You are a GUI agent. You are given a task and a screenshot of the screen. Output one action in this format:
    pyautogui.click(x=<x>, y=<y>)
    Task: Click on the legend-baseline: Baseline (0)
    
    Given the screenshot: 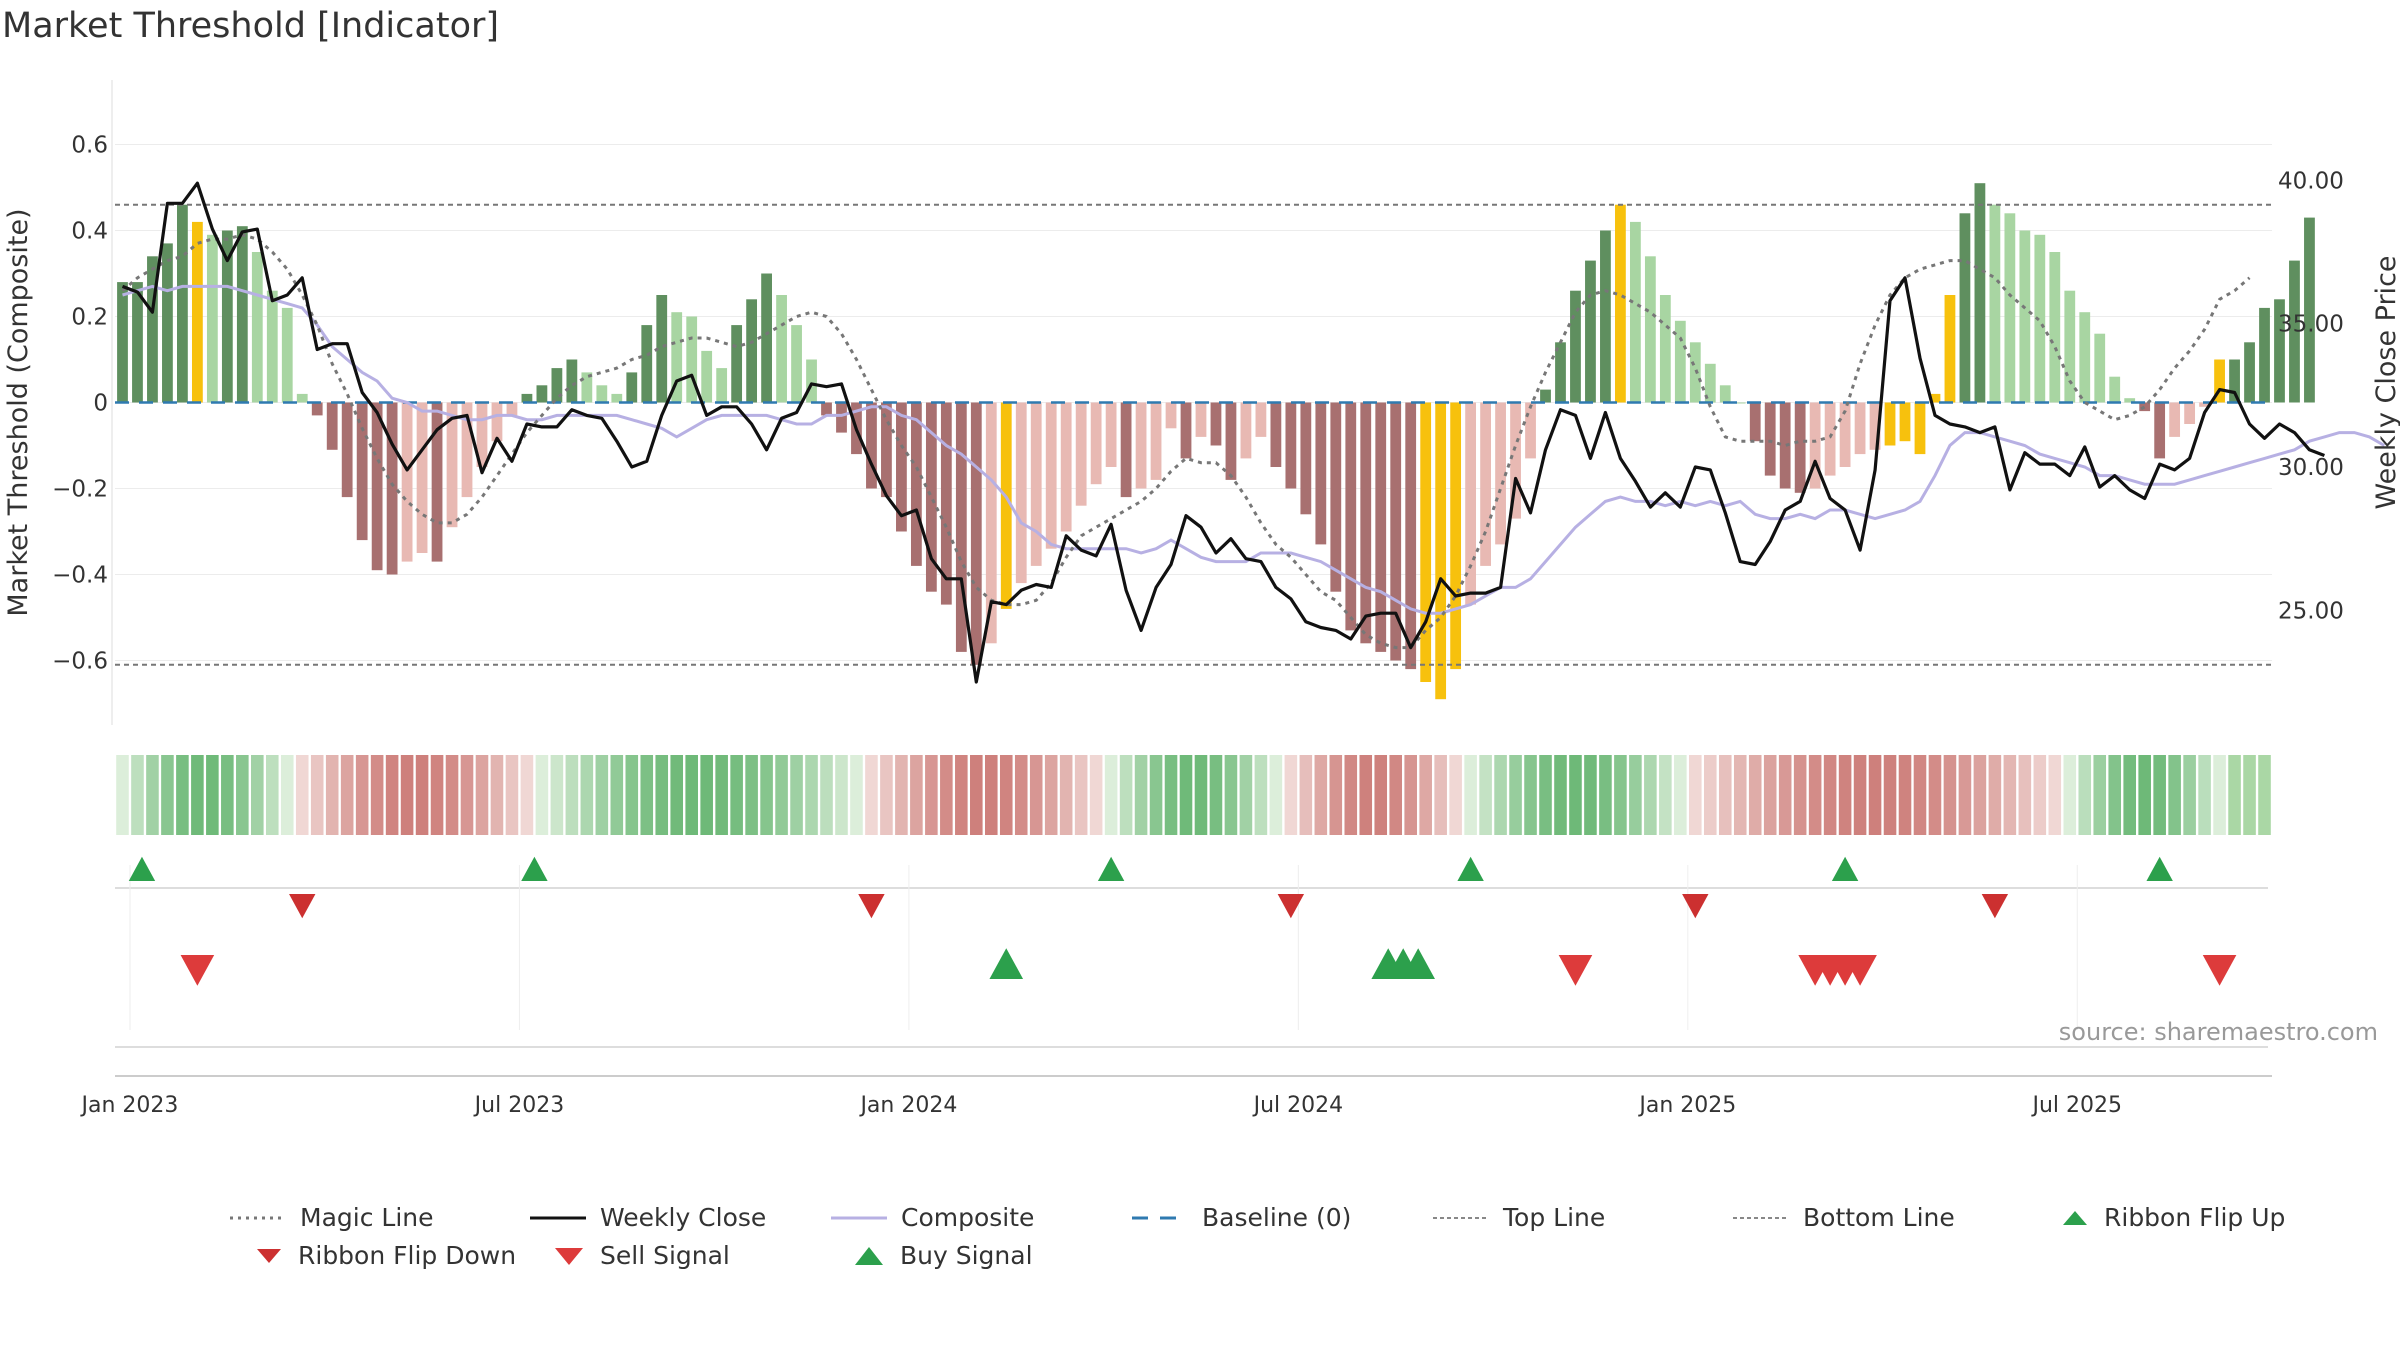 What is the action you would take?
    pyautogui.click(x=1241, y=1217)
    